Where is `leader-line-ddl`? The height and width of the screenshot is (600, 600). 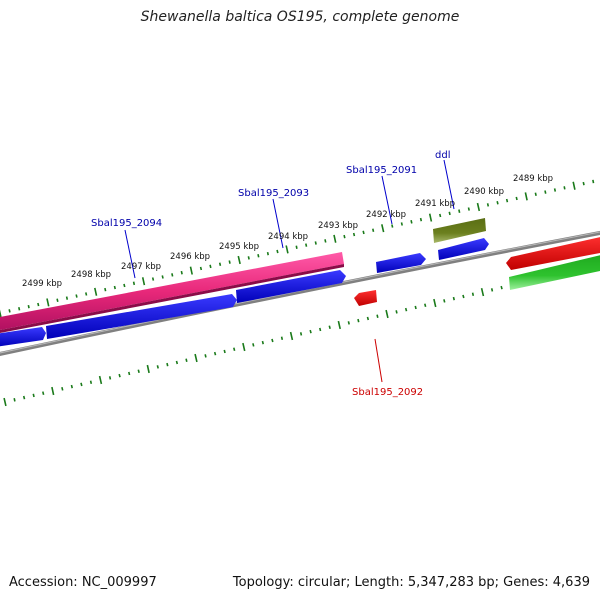
leader-line-ddl is located at coordinates (449, 184).